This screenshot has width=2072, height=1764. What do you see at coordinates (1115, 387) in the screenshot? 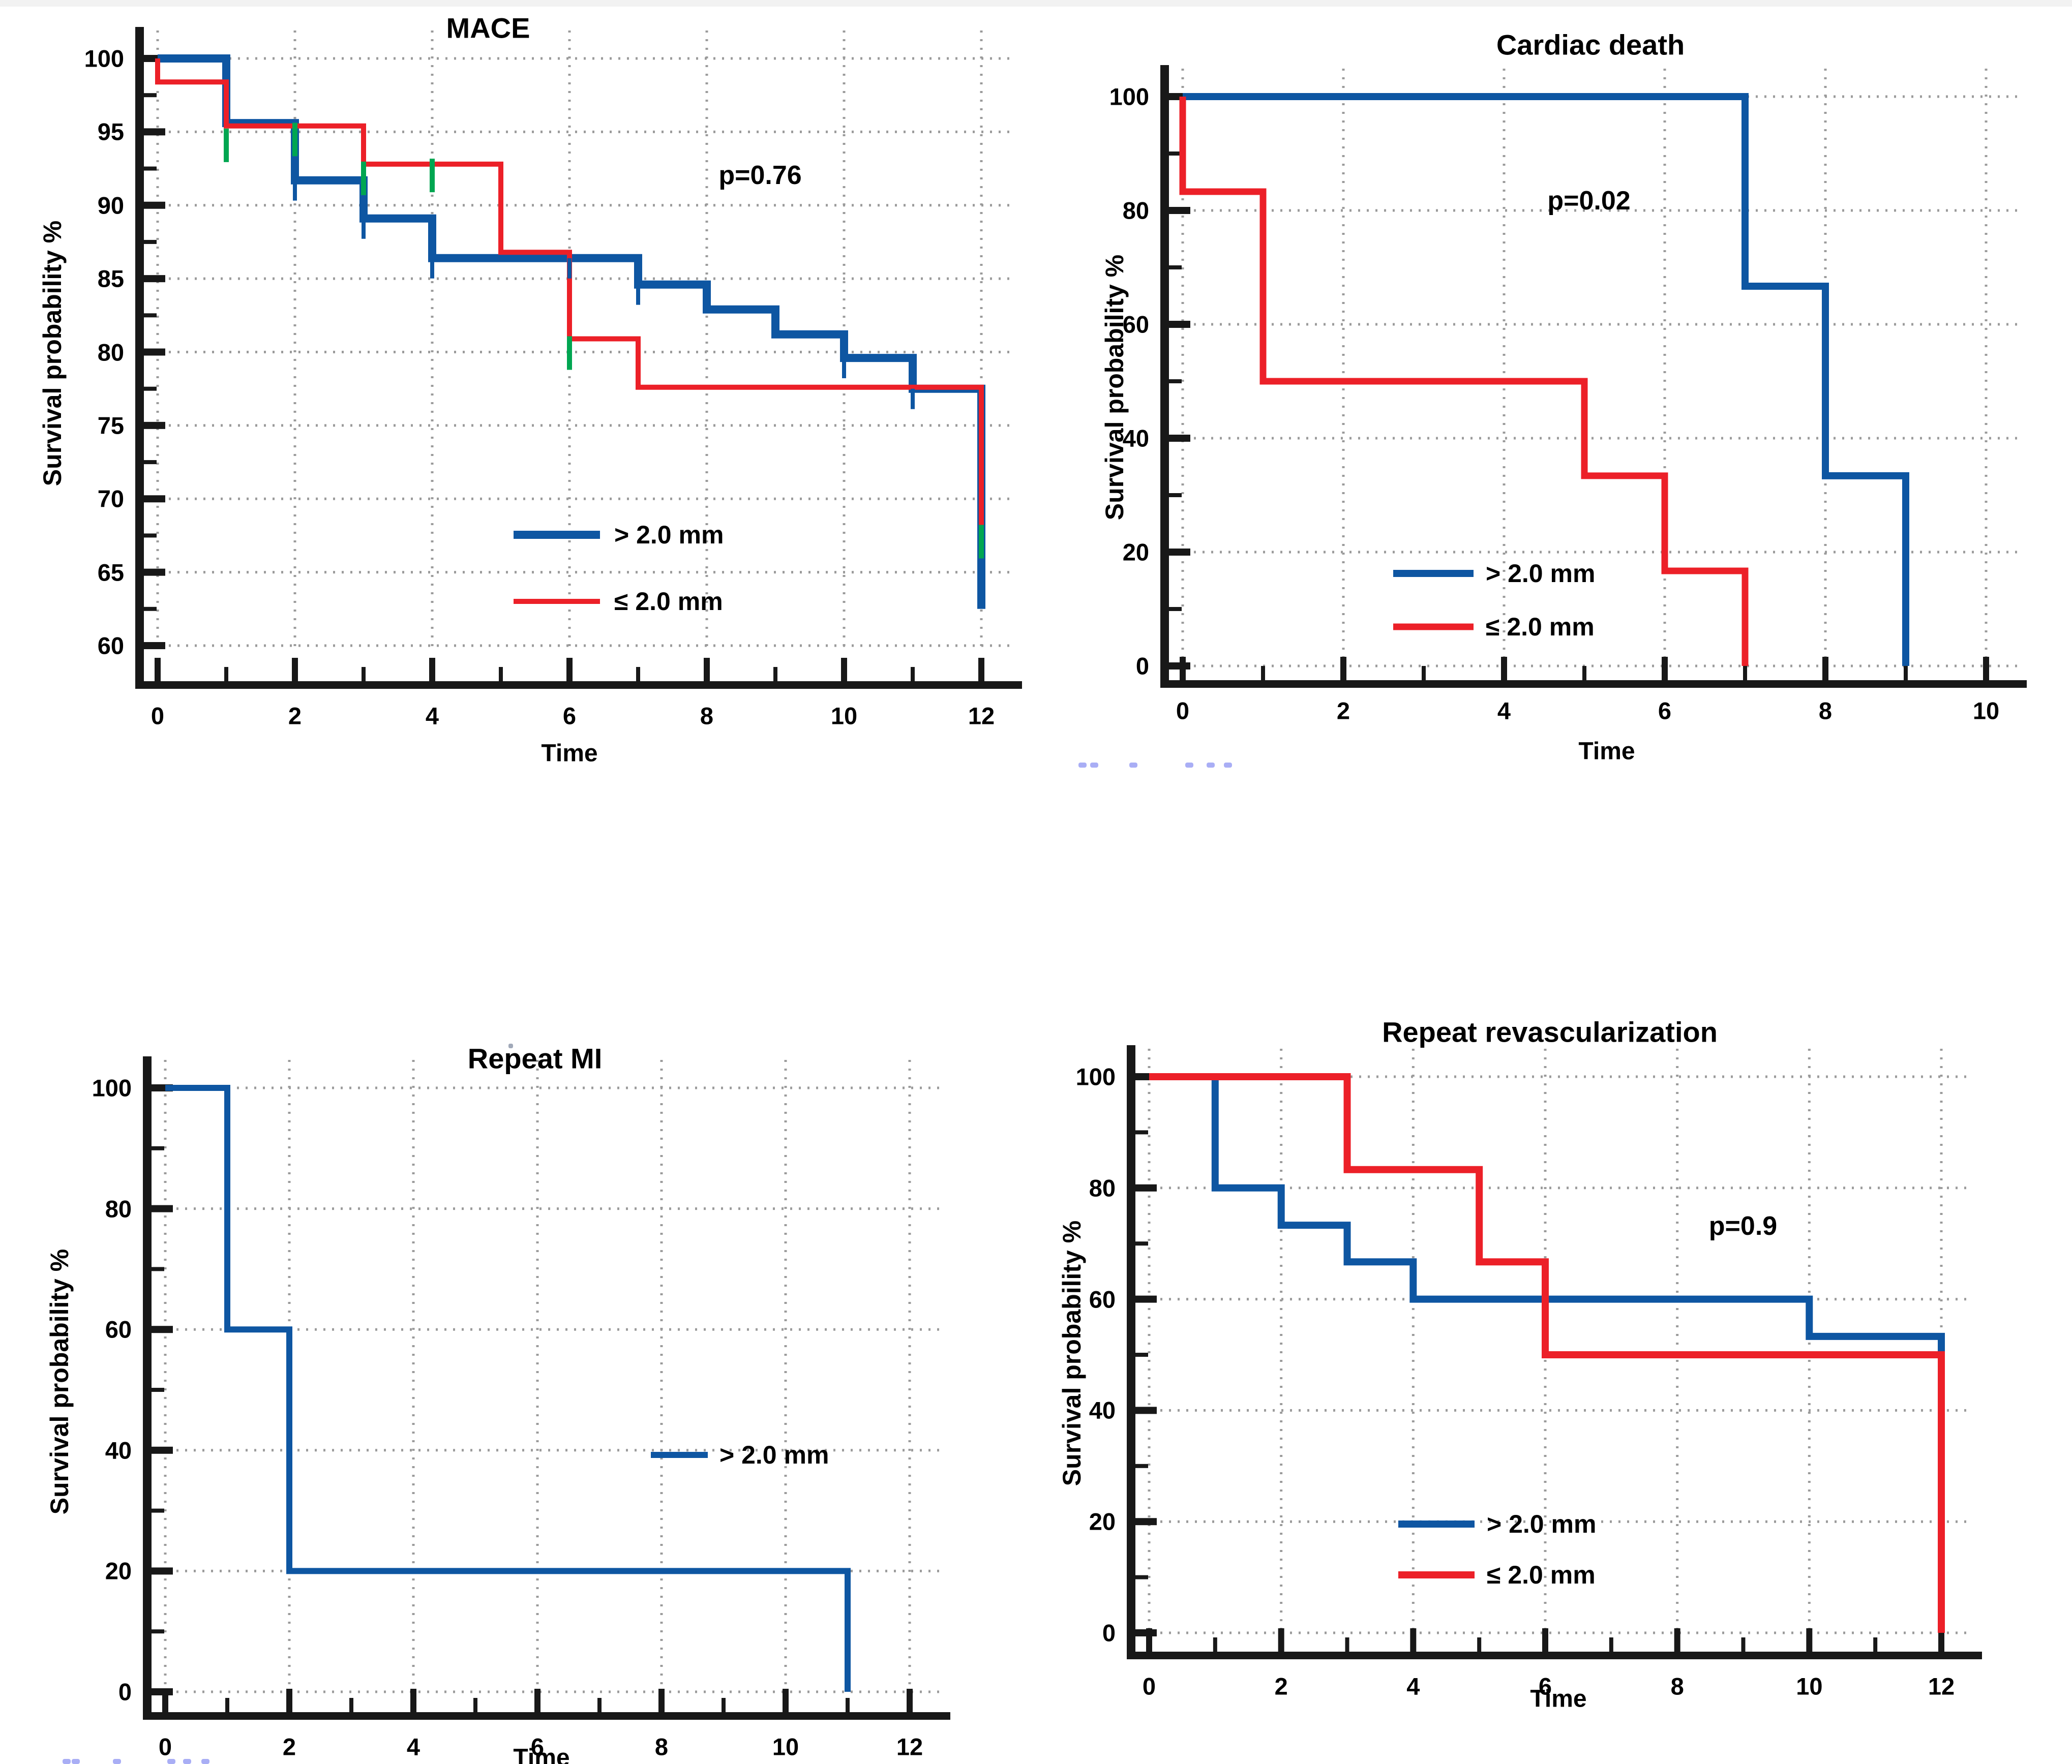
I see `y-axis-label-cardiac-death: Survival probability %` at bounding box center [1115, 387].